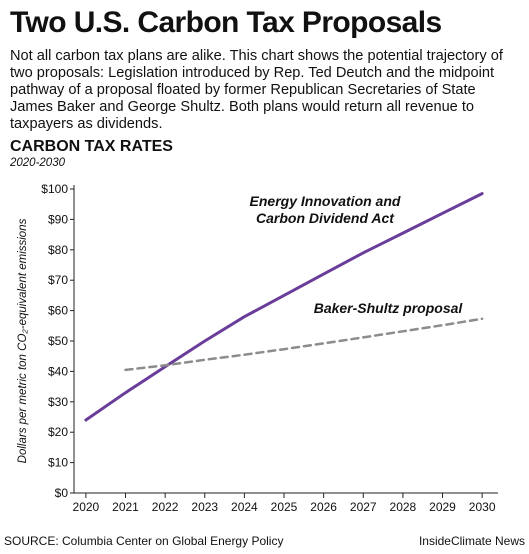  I want to click on y-tick-label: $50, so click(58, 341).